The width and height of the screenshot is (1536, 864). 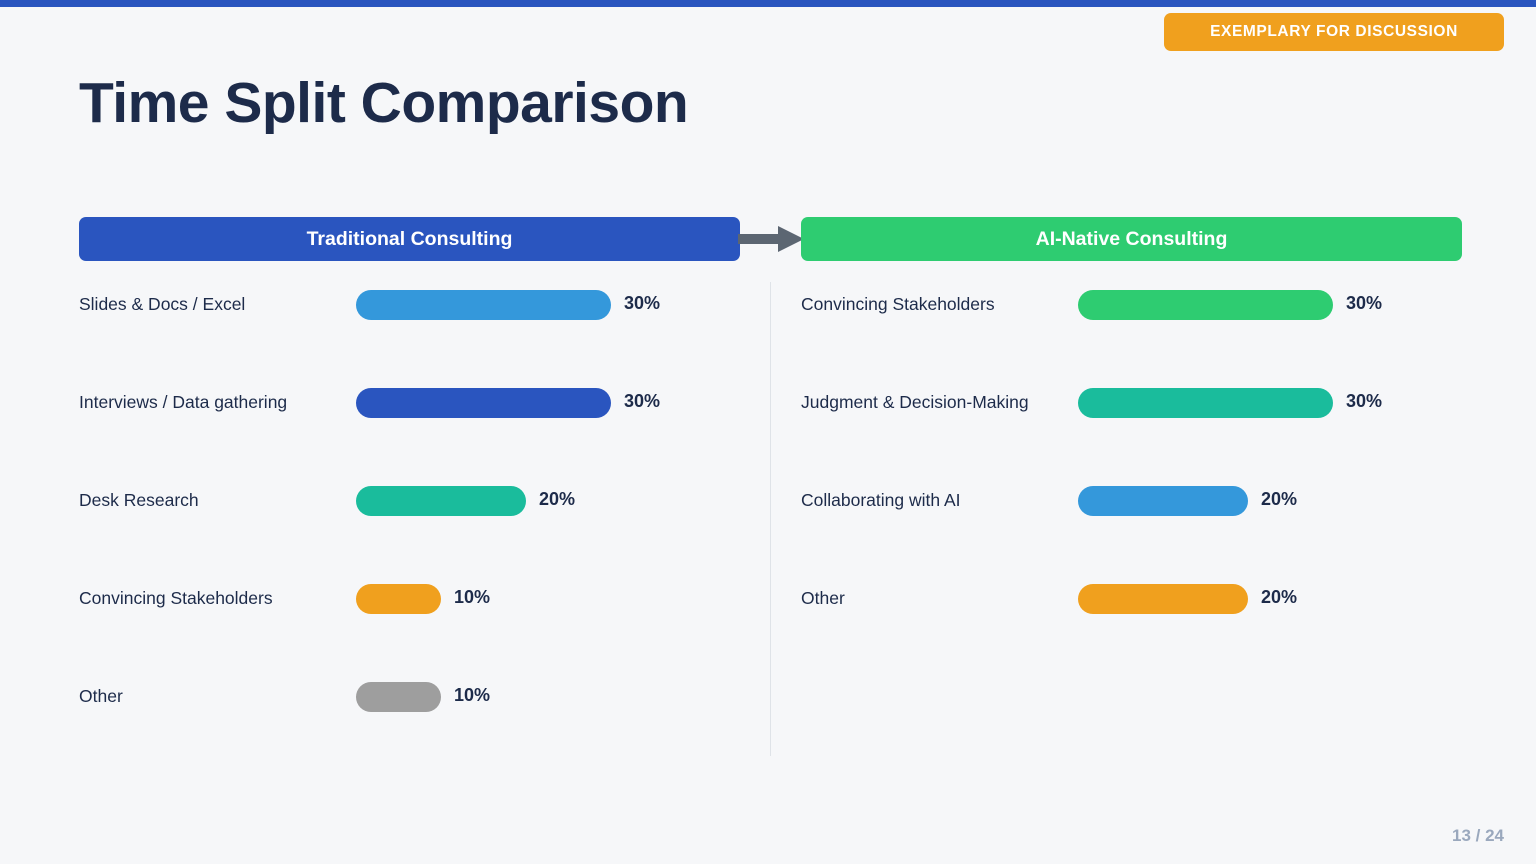 I want to click on page-number: 13 / 24, so click(x=1478, y=835).